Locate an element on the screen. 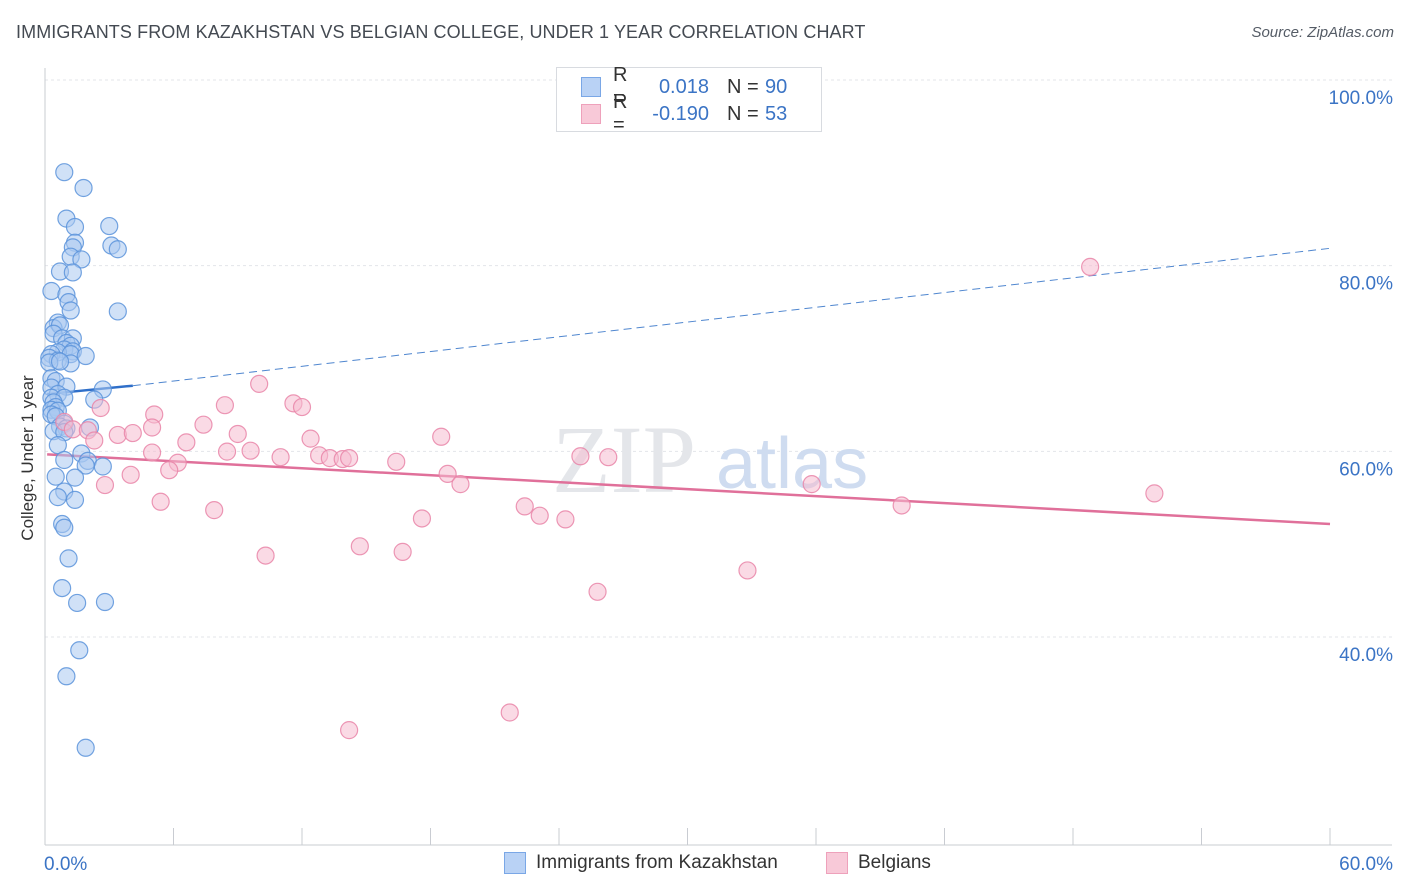  legend-r-value: 0.018 is located at coordinates (683, 86).